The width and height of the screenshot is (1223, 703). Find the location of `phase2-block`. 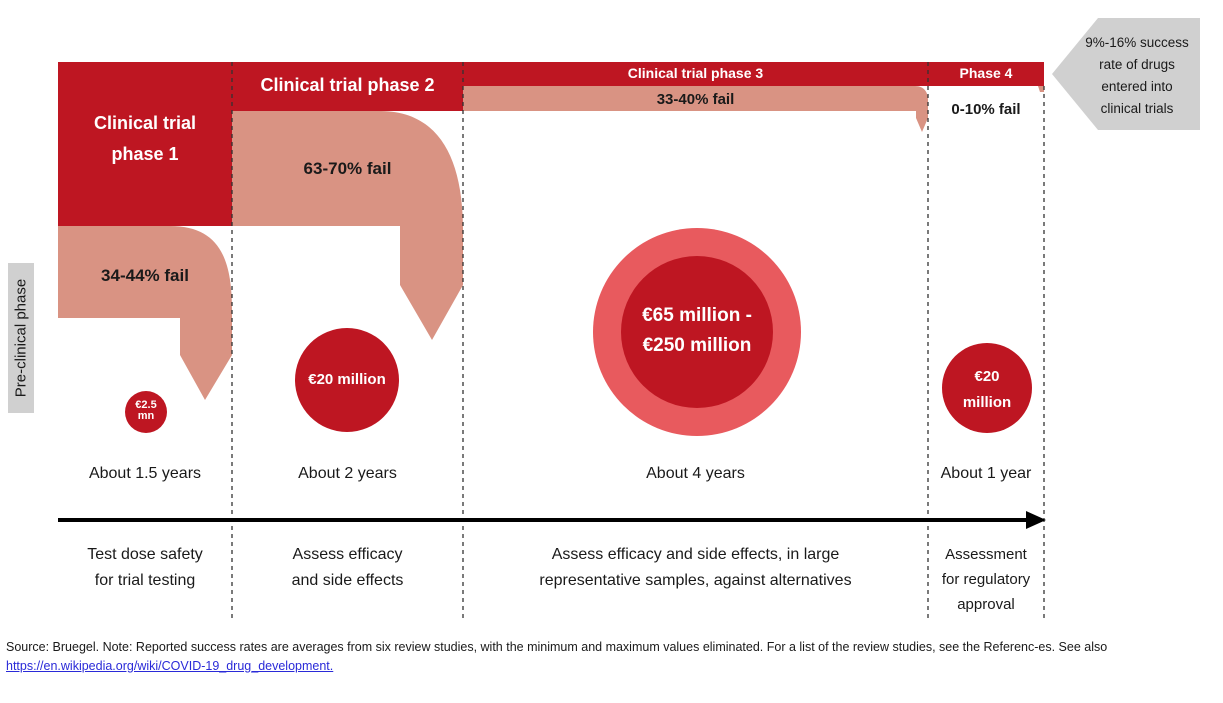

phase2-block is located at coordinates (347, 86).